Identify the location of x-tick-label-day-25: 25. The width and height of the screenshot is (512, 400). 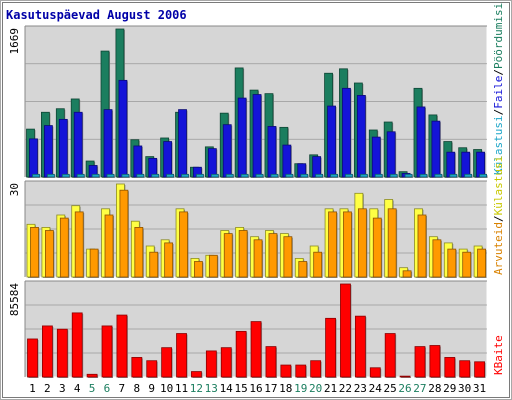
(390, 388).